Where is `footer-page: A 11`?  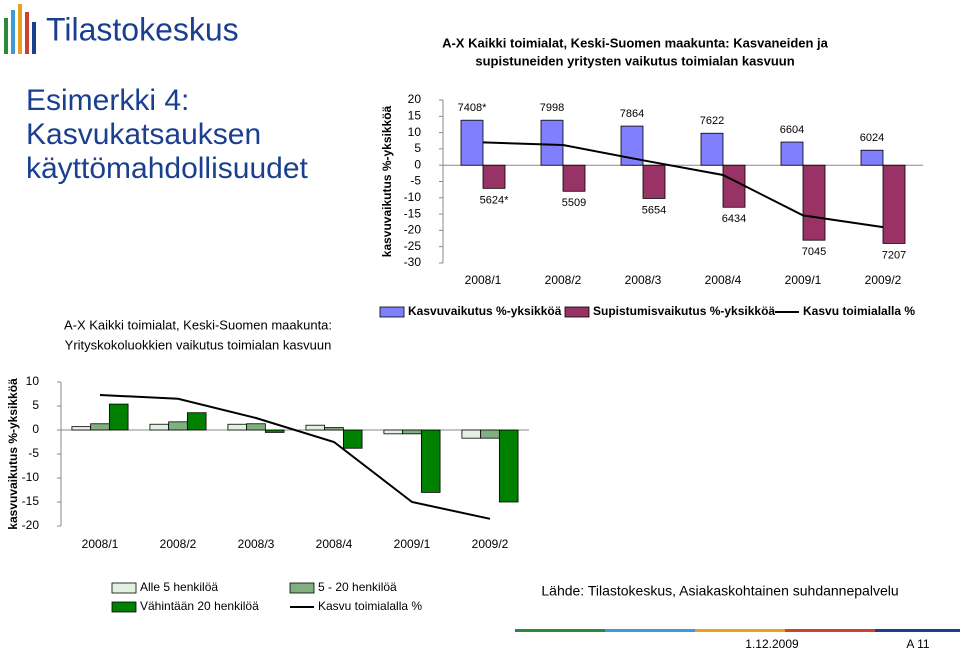
footer-page: A 11 is located at coordinates (917, 644).